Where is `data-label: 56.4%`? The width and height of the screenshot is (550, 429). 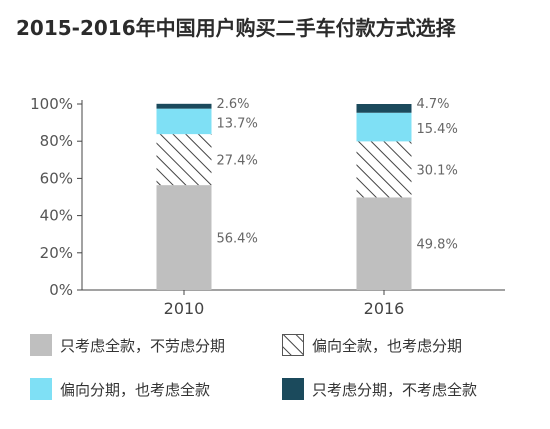 data-label: 56.4% is located at coordinates (237, 239).